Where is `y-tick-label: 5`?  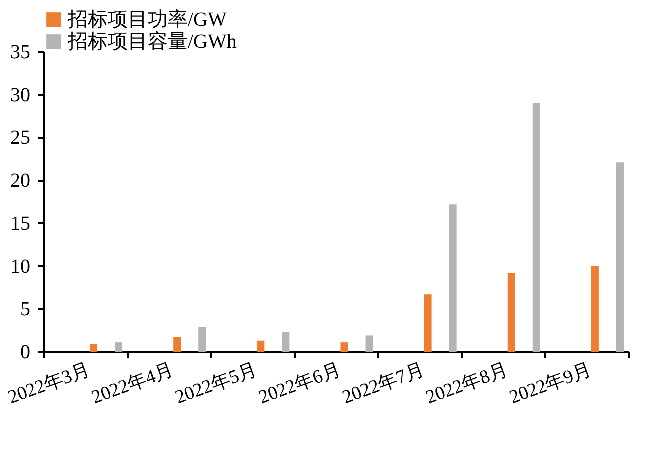 y-tick-label: 5 is located at coordinates (25, 309).